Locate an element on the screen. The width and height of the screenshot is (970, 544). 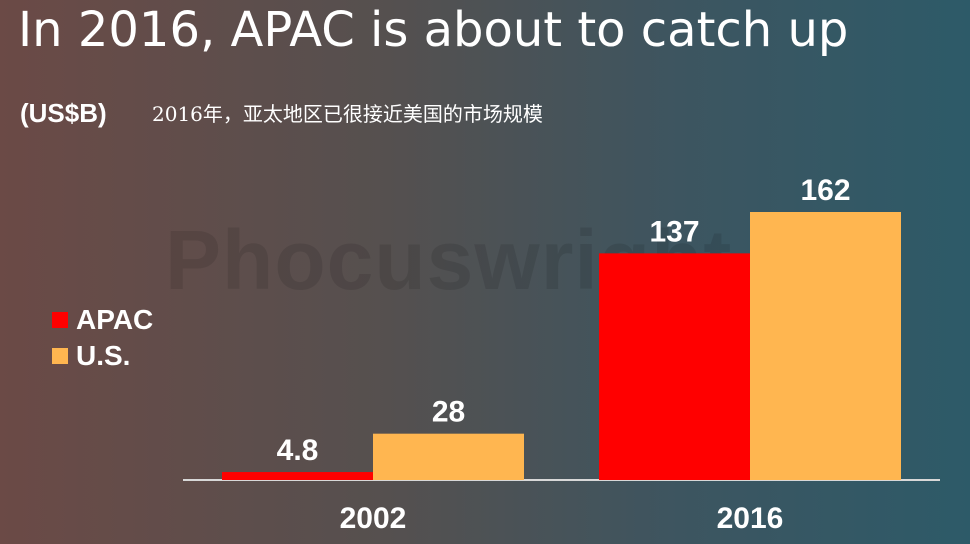
x-tick-label-2002: 2002 is located at coordinates (373, 518).